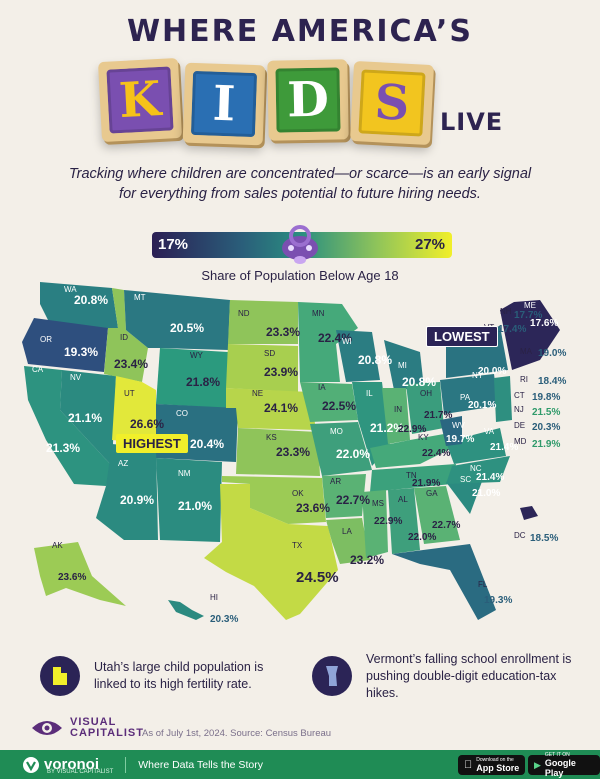 The height and width of the screenshot is (779, 600). I want to click on state-wi, so click(358, 356).